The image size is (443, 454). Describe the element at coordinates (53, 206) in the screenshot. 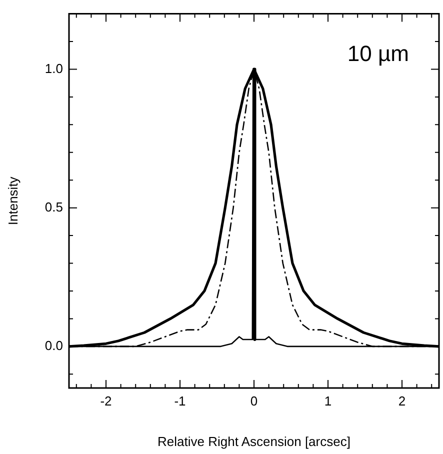

I see `y-tick-label: 0.5` at that location.